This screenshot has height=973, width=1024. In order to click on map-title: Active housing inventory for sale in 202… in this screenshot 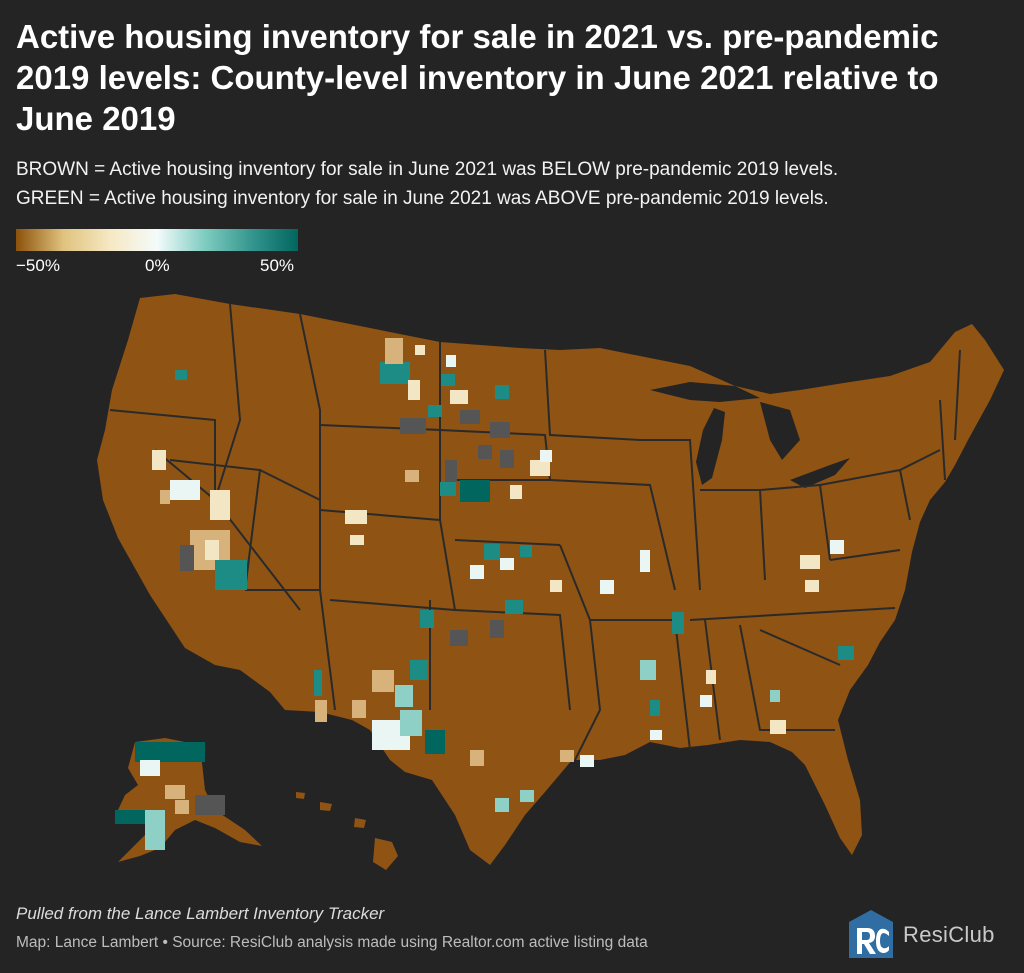, I will do `click(477, 77)`.